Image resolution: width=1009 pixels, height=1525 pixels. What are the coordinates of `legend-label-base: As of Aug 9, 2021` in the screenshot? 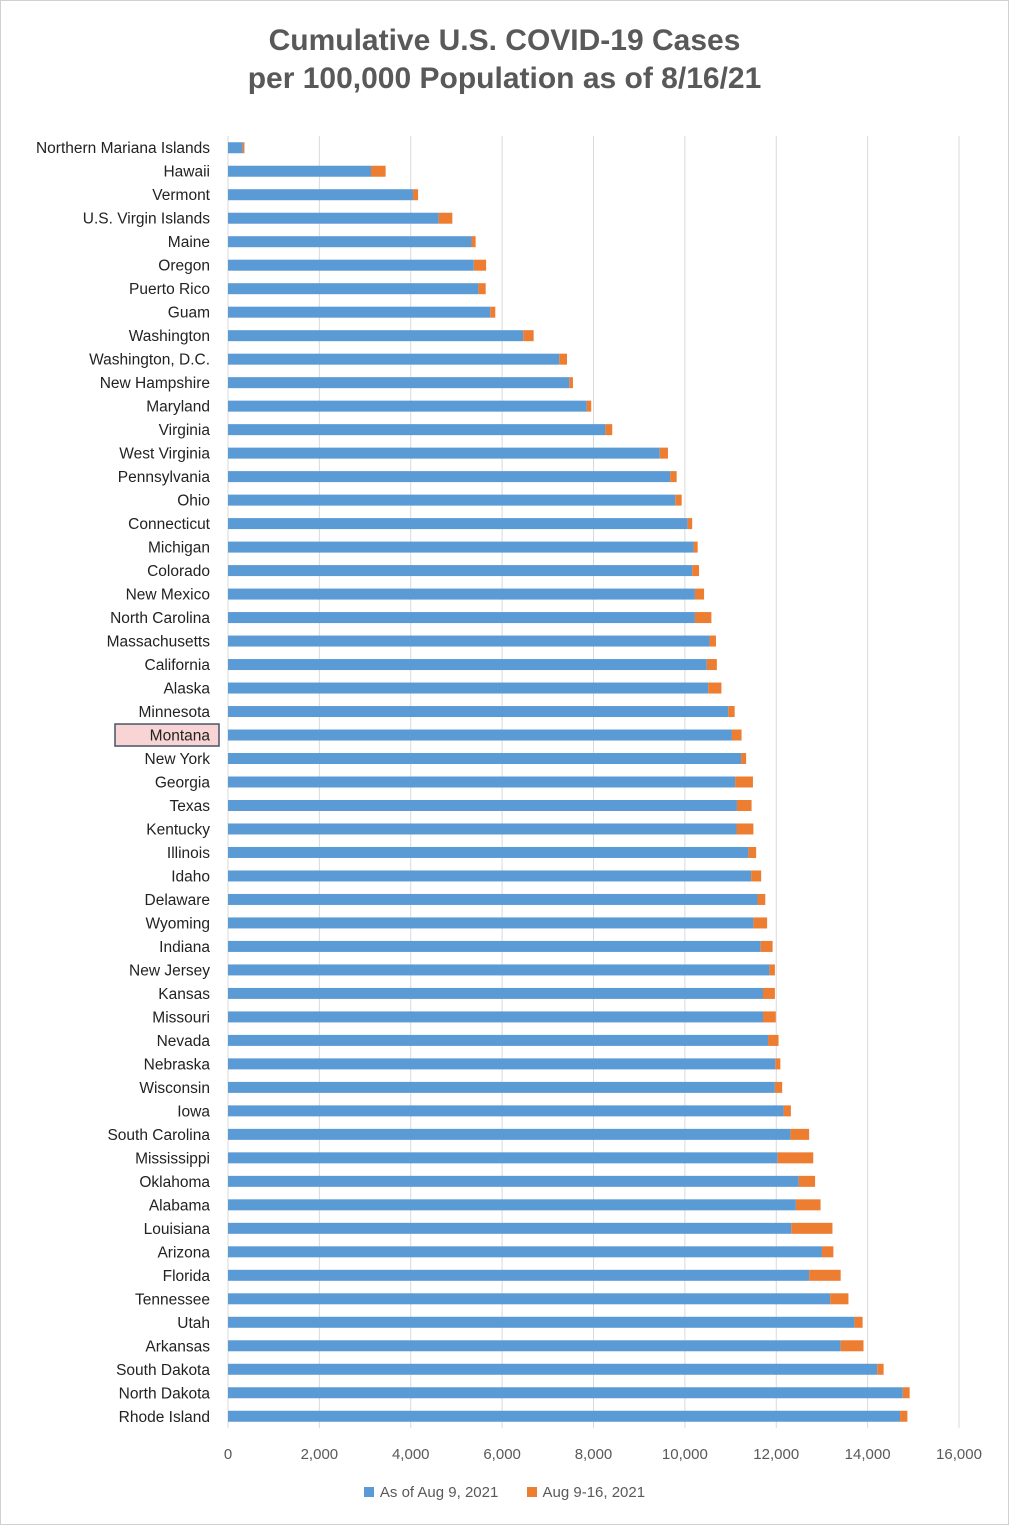 It's located at (439, 1492).